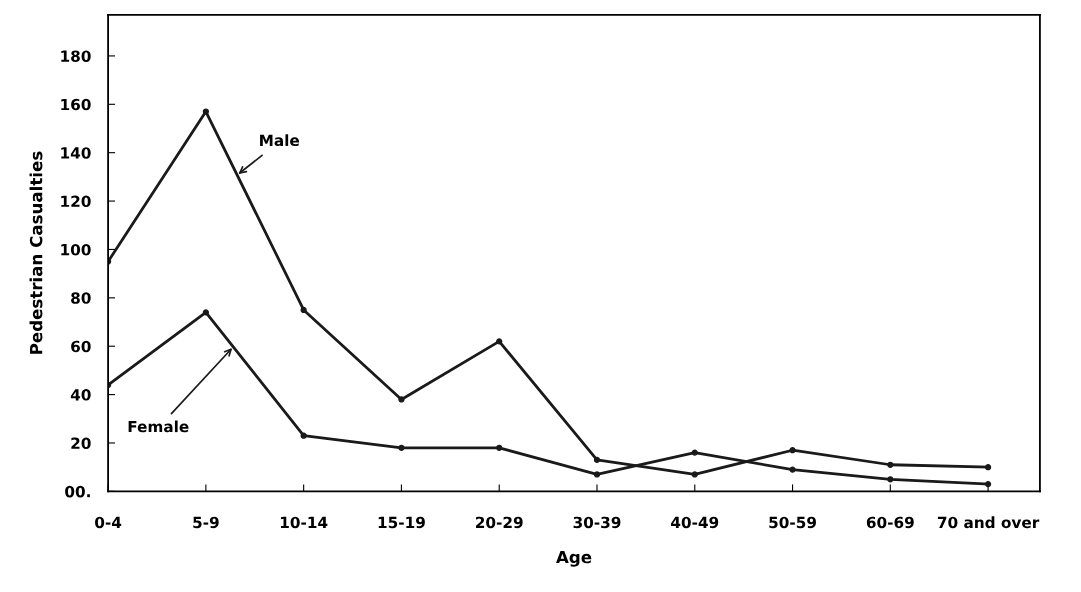 This screenshot has width=1081, height=592. I want to click on y-tick-label: 20, so click(81, 443).